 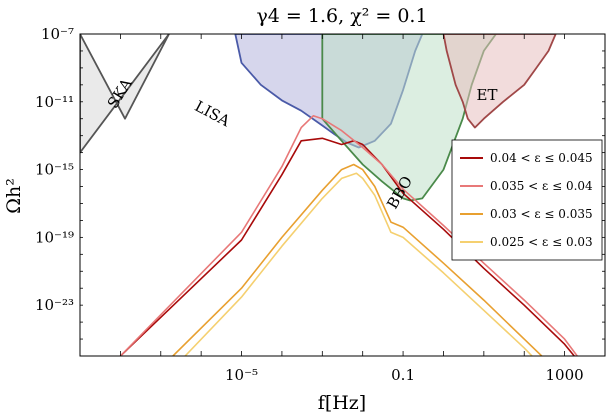 I want to click on y-tick-label: 10⁻²³, so click(x=54, y=305).